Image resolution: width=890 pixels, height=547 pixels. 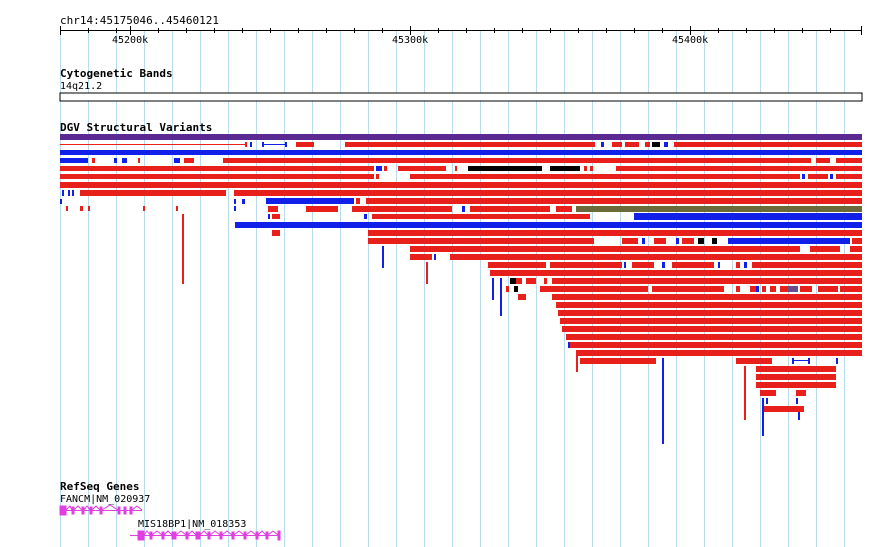 What do you see at coordinates (136, 127) in the screenshot?
I see `track-title-dgv: DGV Structural Variants` at bounding box center [136, 127].